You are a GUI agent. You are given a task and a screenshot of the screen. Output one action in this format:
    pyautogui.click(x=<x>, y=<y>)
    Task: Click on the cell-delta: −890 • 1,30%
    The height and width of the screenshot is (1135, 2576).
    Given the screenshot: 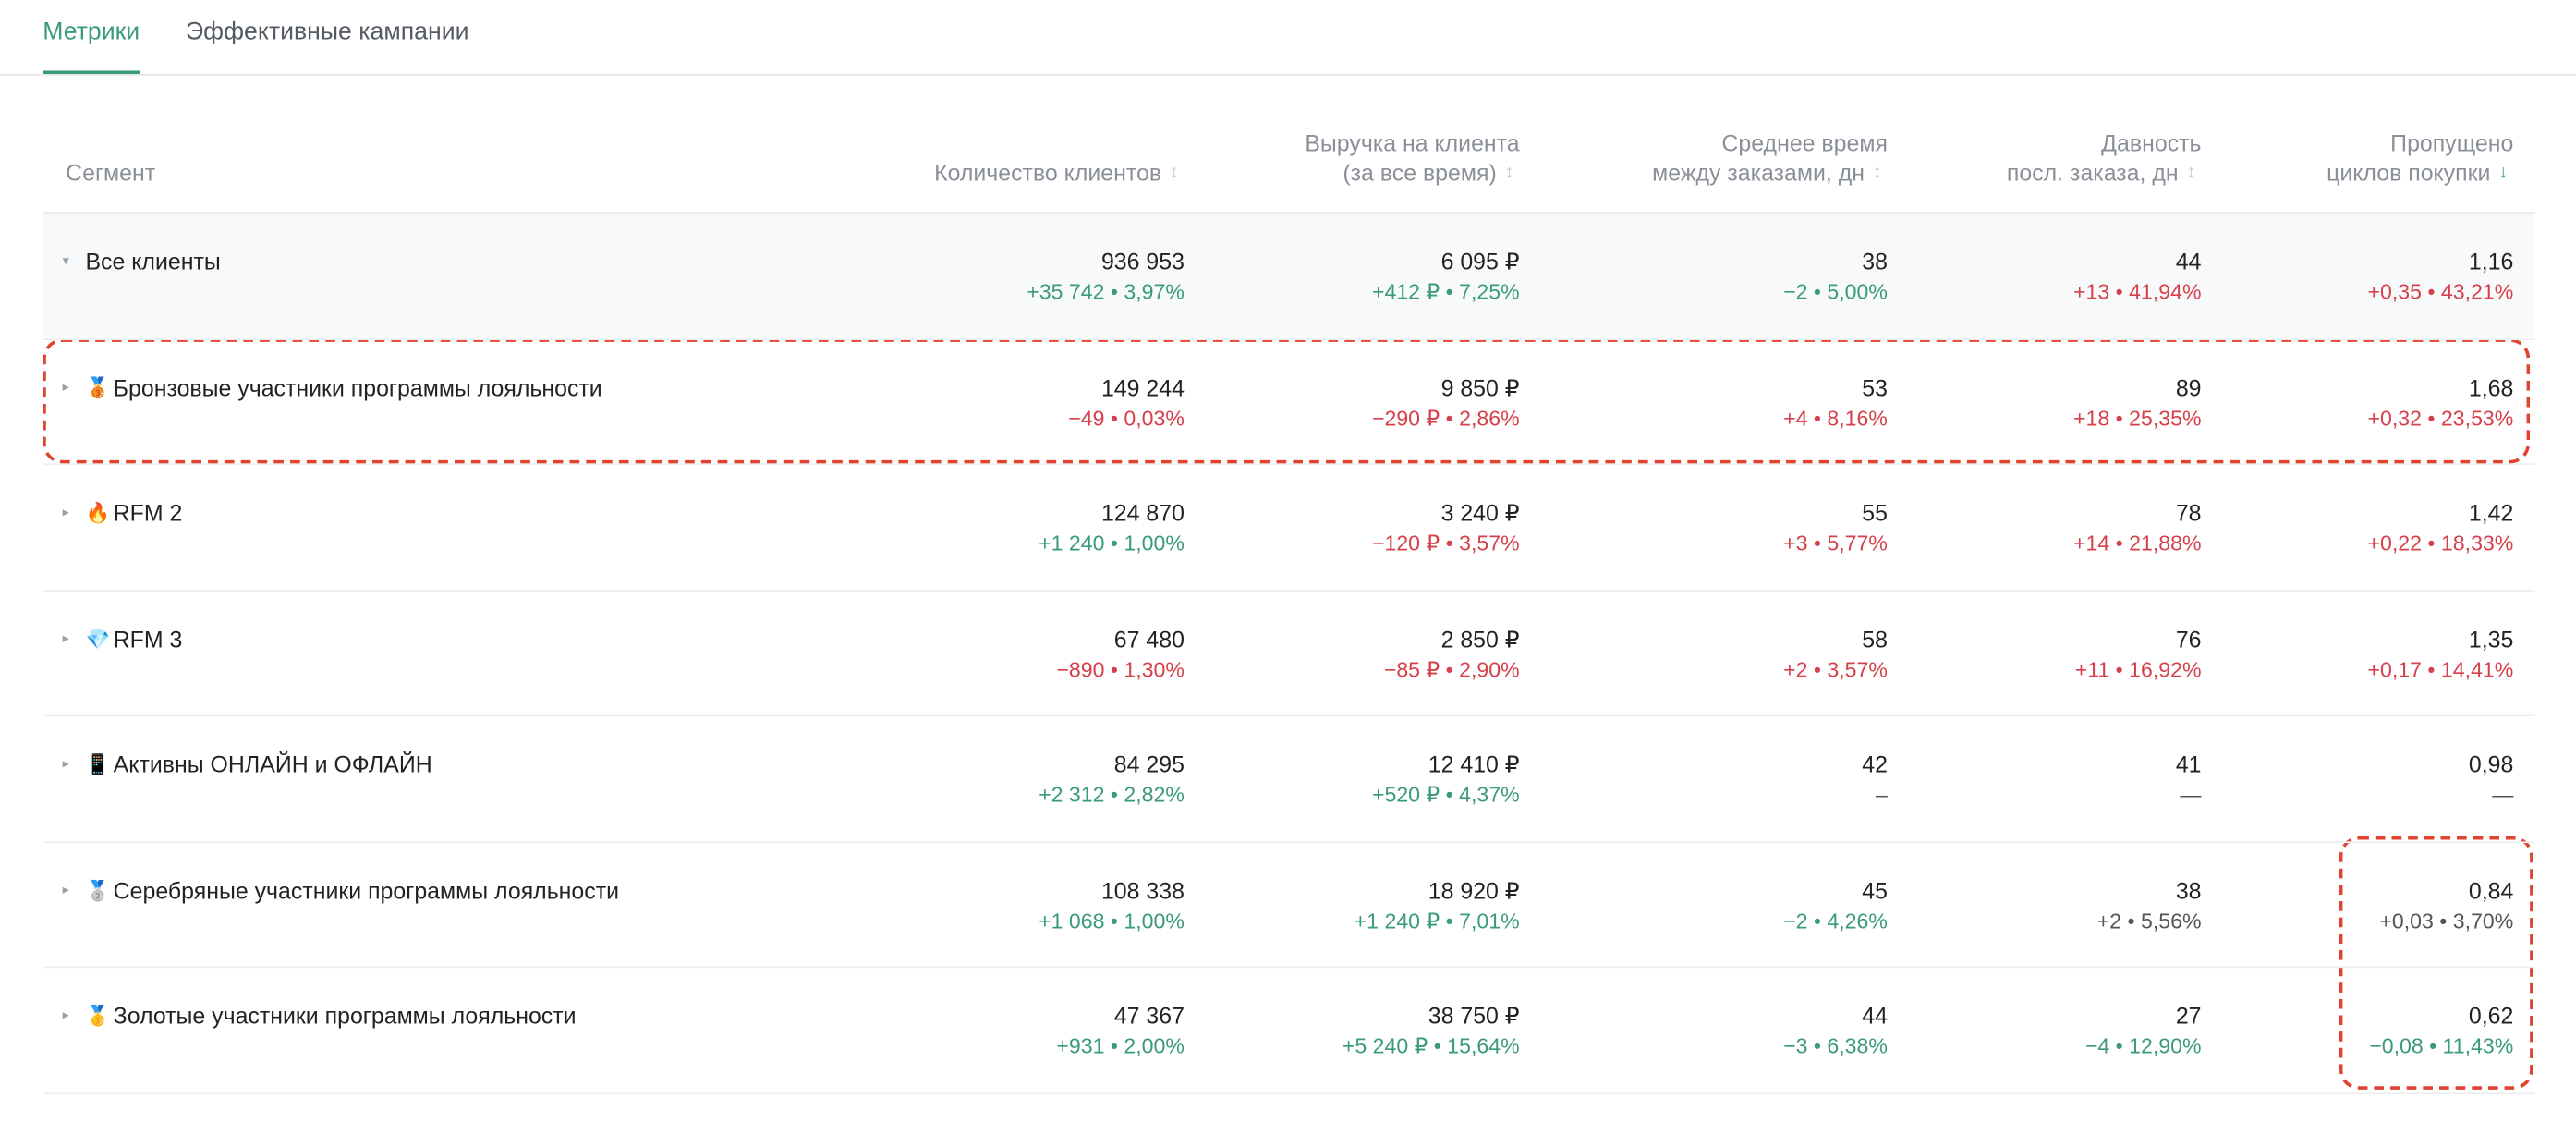 What is the action you would take?
    pyautogui.click(x=1120, y=668)
    